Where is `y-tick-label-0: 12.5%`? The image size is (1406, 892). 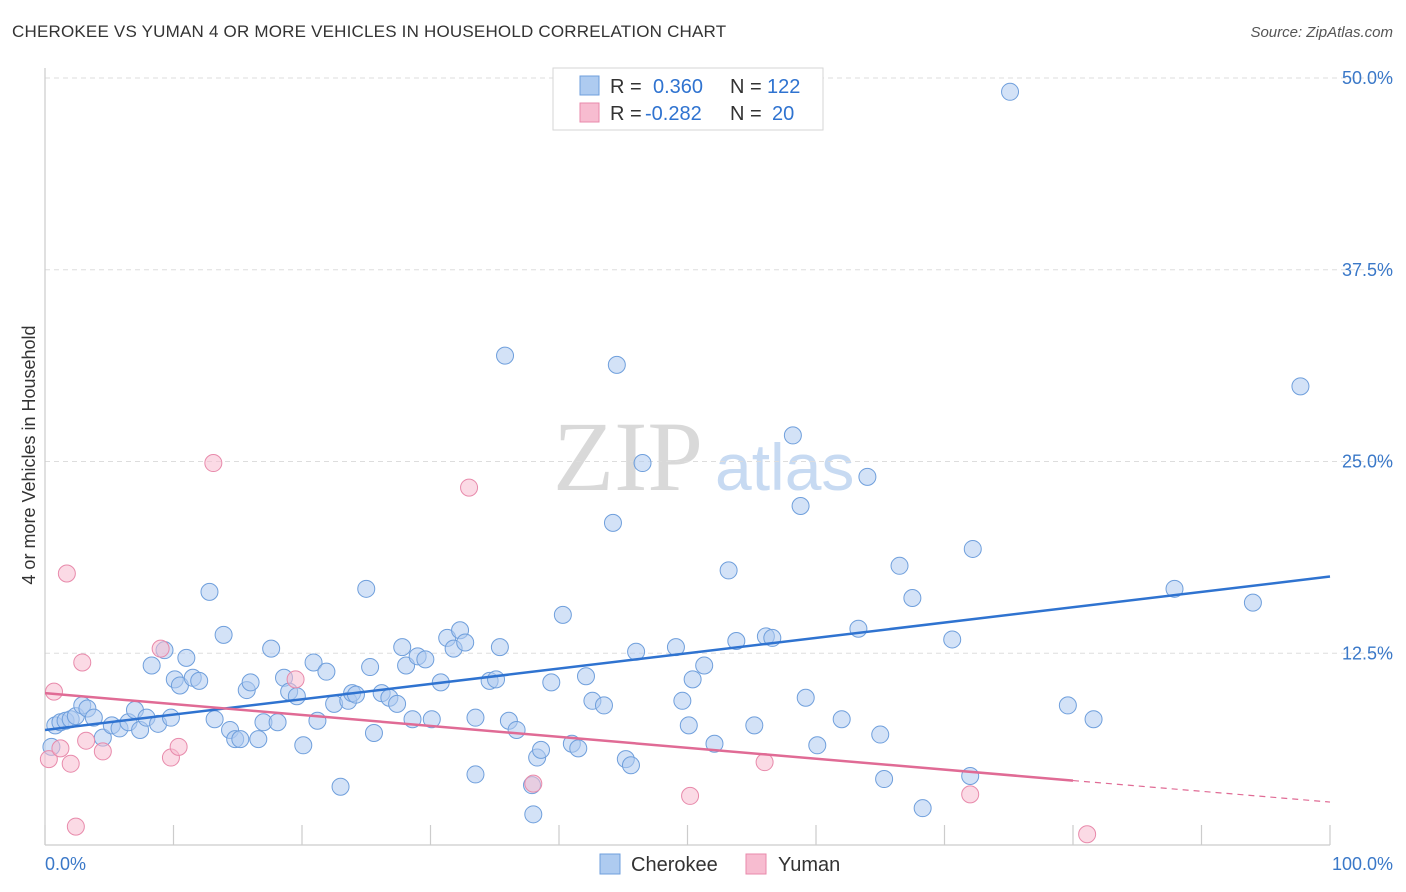 y-tick-label-0: 12.5% is located at coordinates (1367, 653).